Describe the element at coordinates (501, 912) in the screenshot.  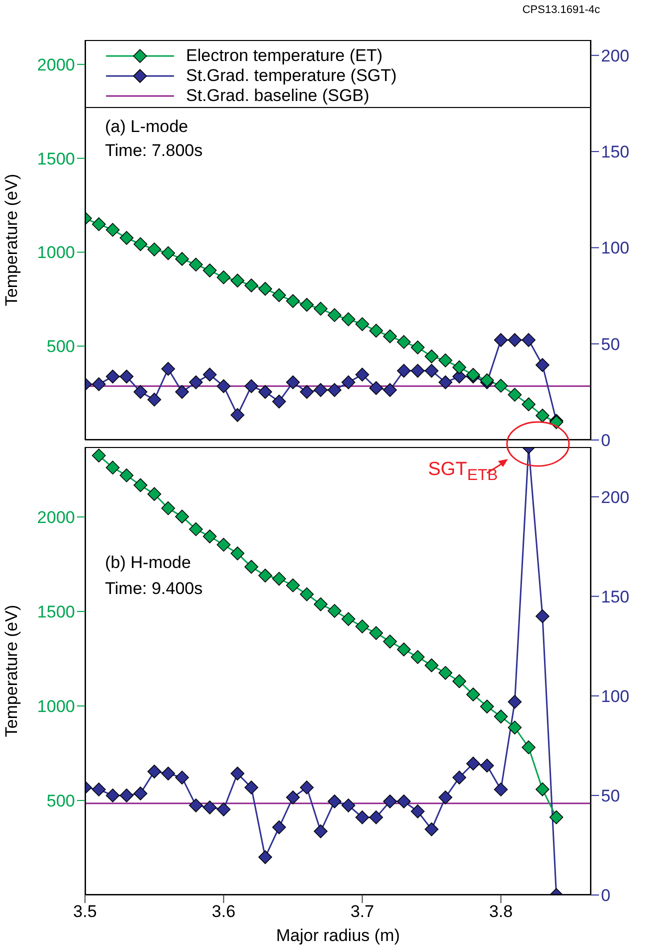
I see `x-tick-label: 3.8` at that location.